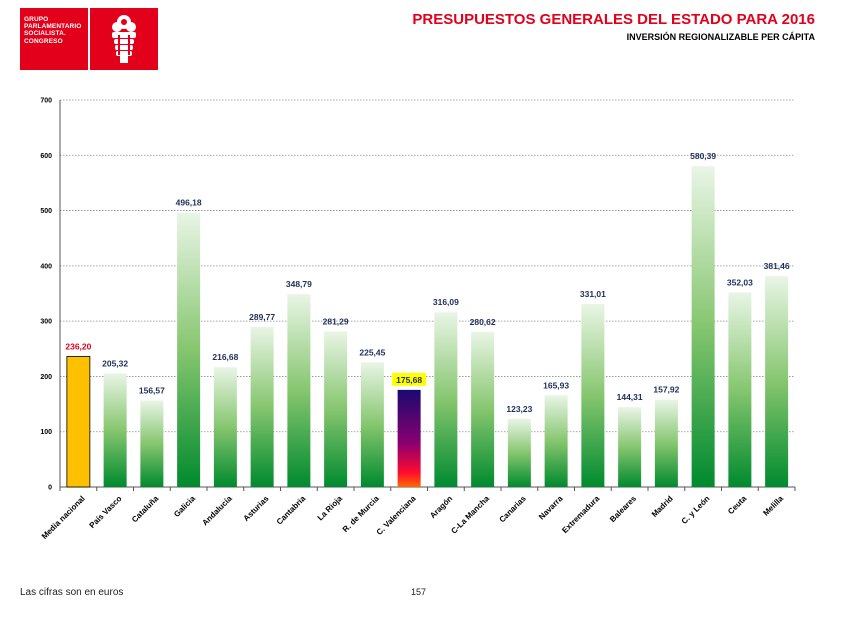  I want to click on data-label: 331,01, so click(593, 294).